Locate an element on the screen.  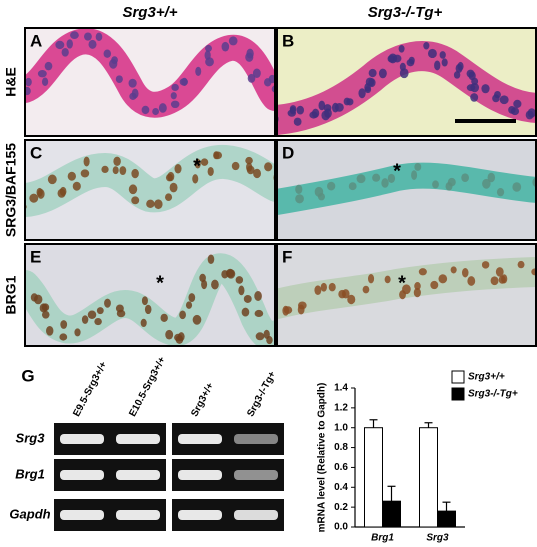
y-axis-title: mRNA level (Relative to Gapdh) is located at coordinates (322, 458).